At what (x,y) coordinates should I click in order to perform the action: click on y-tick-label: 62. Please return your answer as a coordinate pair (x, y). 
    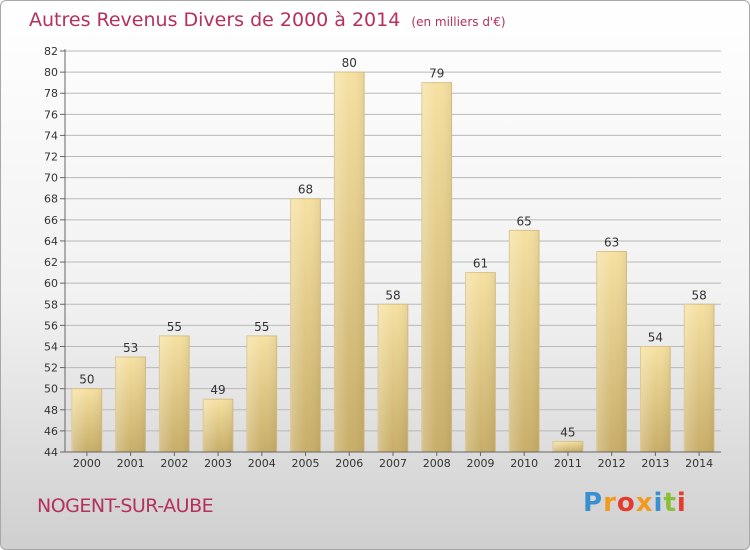
    Looking at the image, I should click on (51, 262).